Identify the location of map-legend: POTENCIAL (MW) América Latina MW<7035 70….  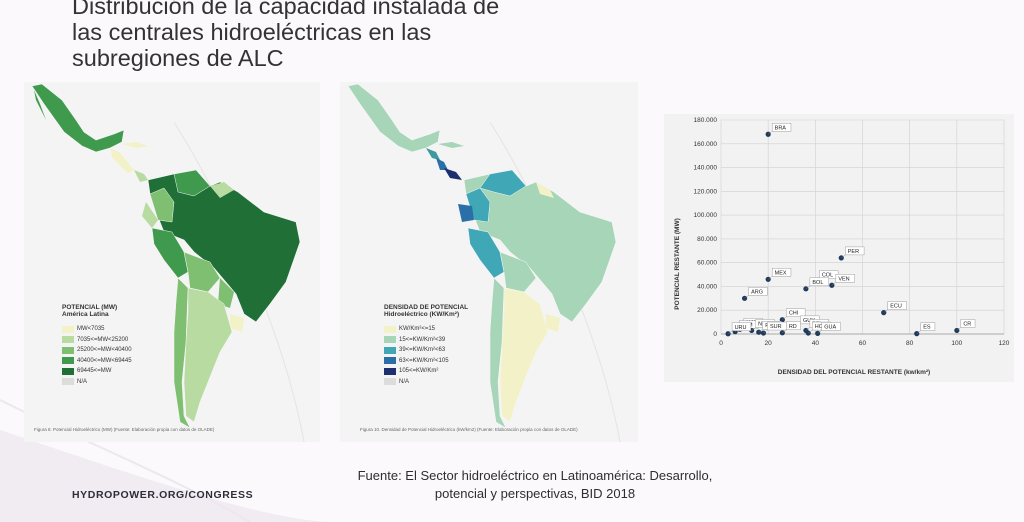
(97, 345).